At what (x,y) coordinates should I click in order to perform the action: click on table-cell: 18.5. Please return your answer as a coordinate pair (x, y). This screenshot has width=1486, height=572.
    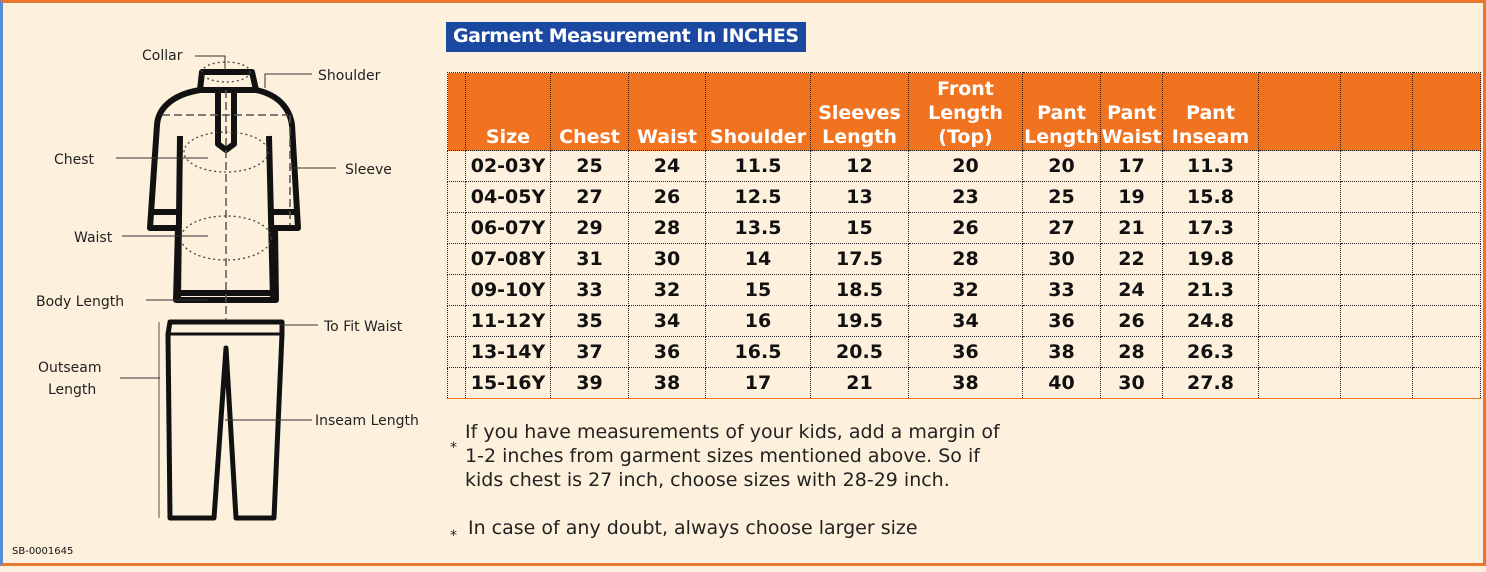
    Looking at the image, I should click on (859, 290).